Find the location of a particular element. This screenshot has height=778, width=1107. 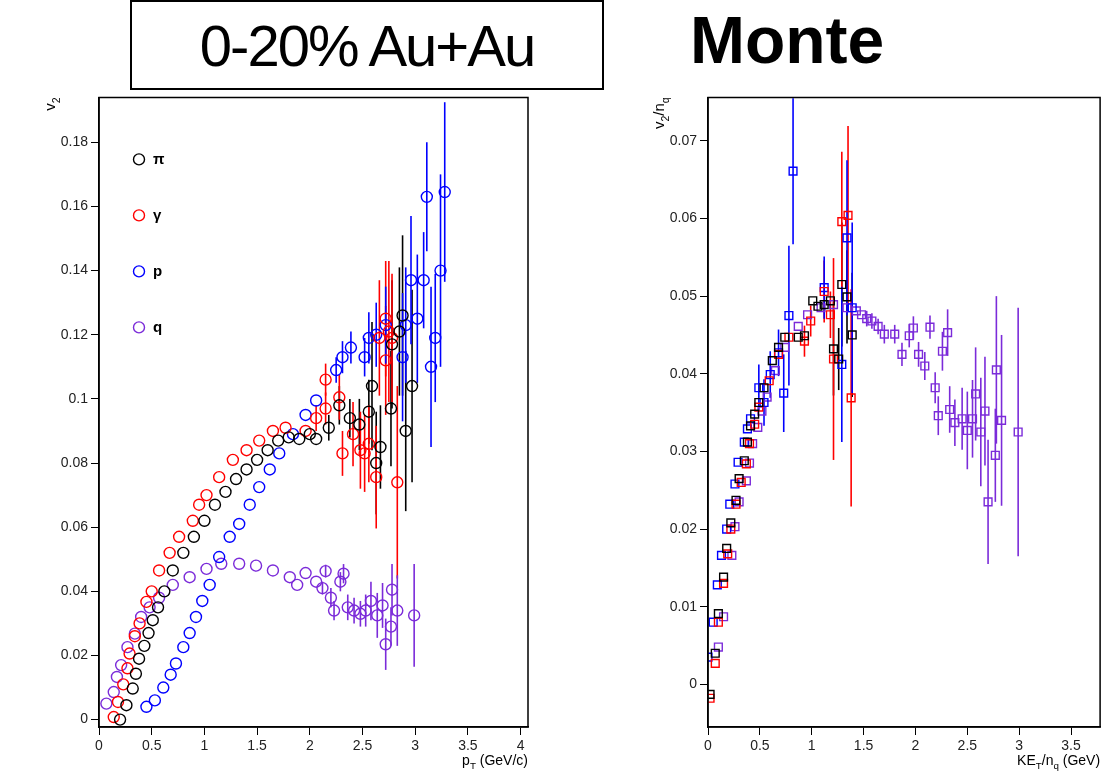

y-tick-label: 0.14 is located at coordinates (74, 269).